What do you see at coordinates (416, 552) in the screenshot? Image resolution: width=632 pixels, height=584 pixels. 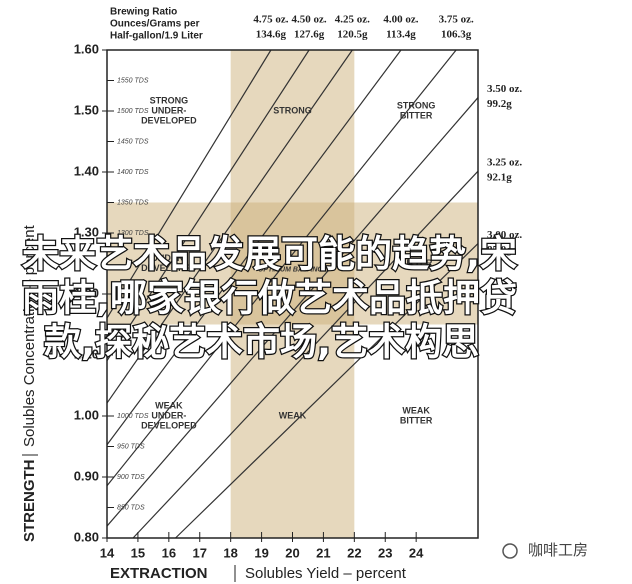 I see `x-tick-label: 24` at bounding box center [416, 552].